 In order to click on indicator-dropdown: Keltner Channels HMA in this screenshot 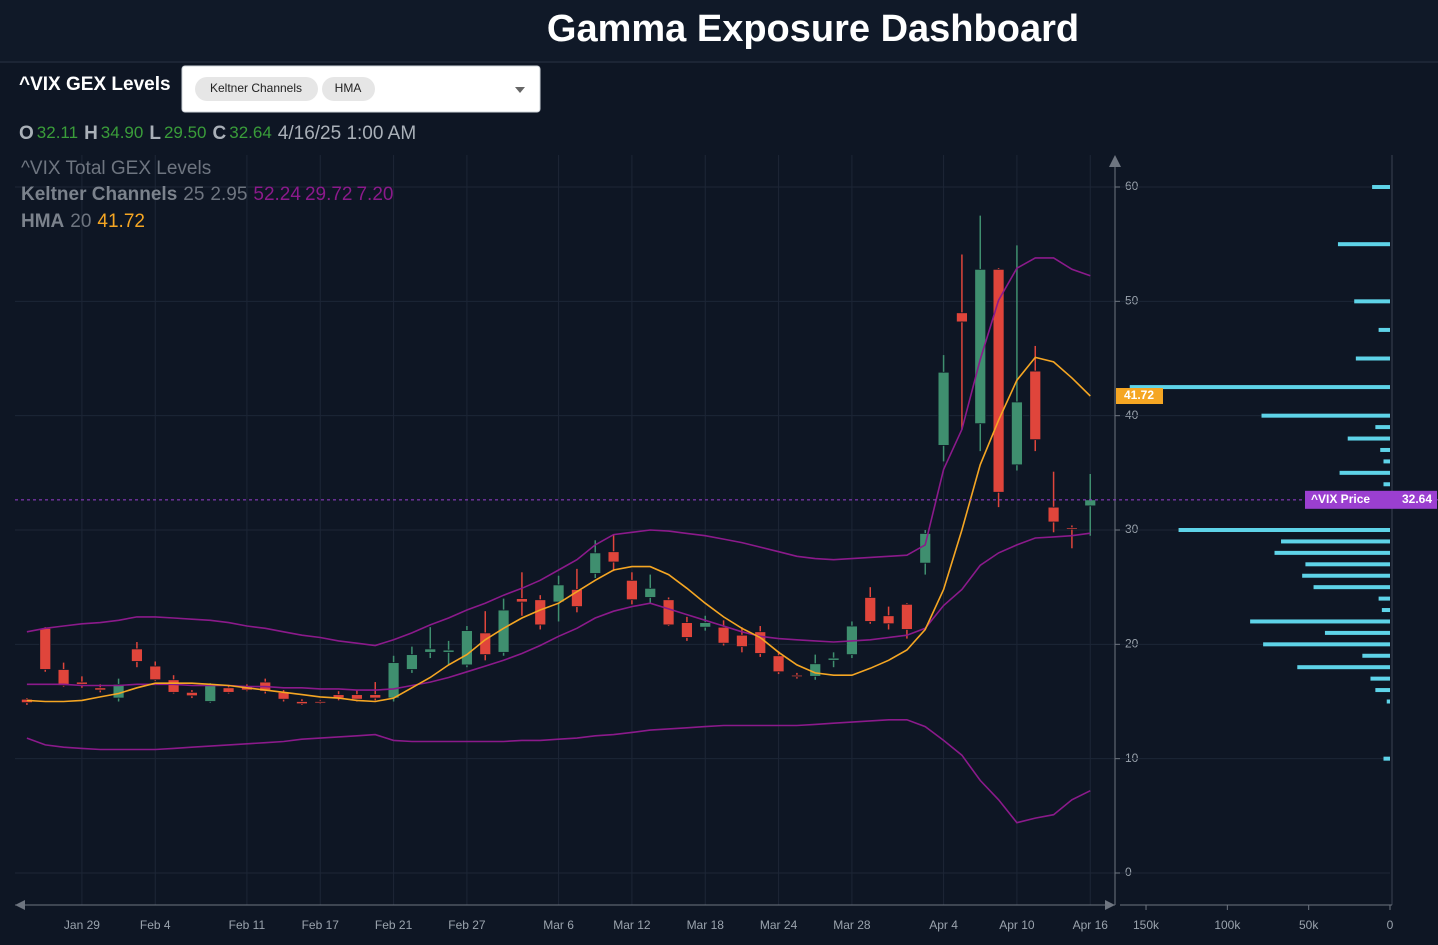, I will do `click(361, 89)`.